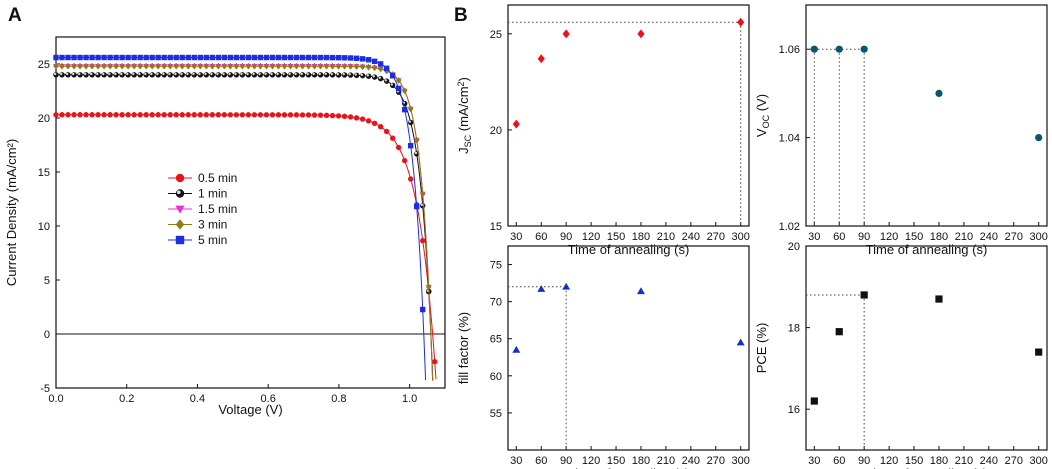 The image size is (1052, 469). I want to click on b3-xtick-label: 300, so click(741, 461).